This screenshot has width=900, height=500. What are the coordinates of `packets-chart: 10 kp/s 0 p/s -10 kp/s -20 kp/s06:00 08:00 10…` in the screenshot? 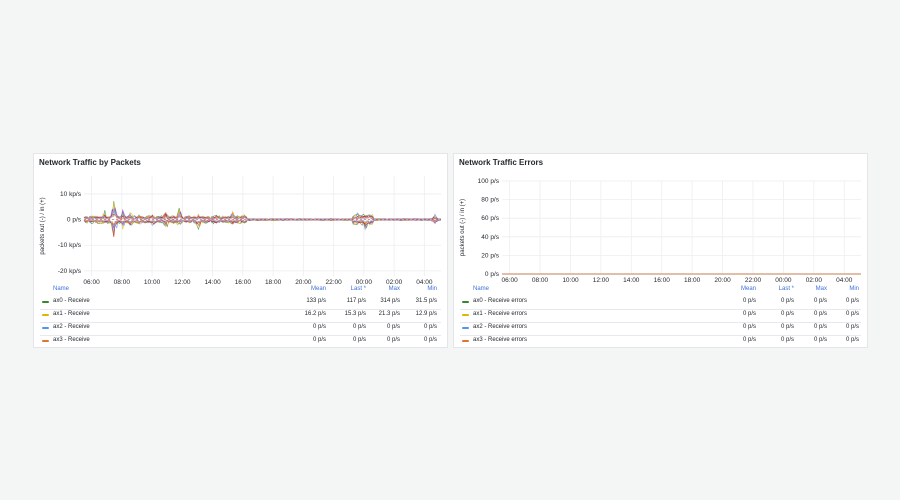 It's located at (241, 220).